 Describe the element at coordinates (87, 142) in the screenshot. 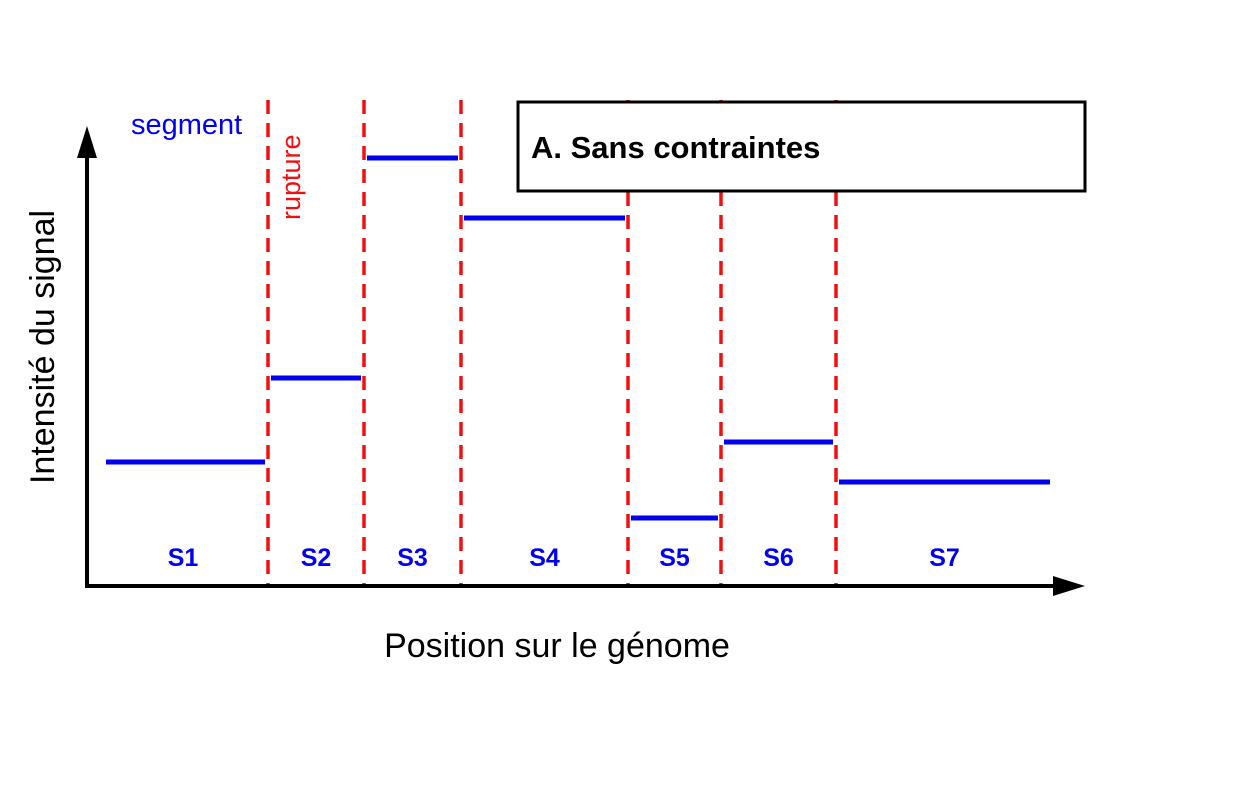

I see `y-axis-arrow-icon` at that location.